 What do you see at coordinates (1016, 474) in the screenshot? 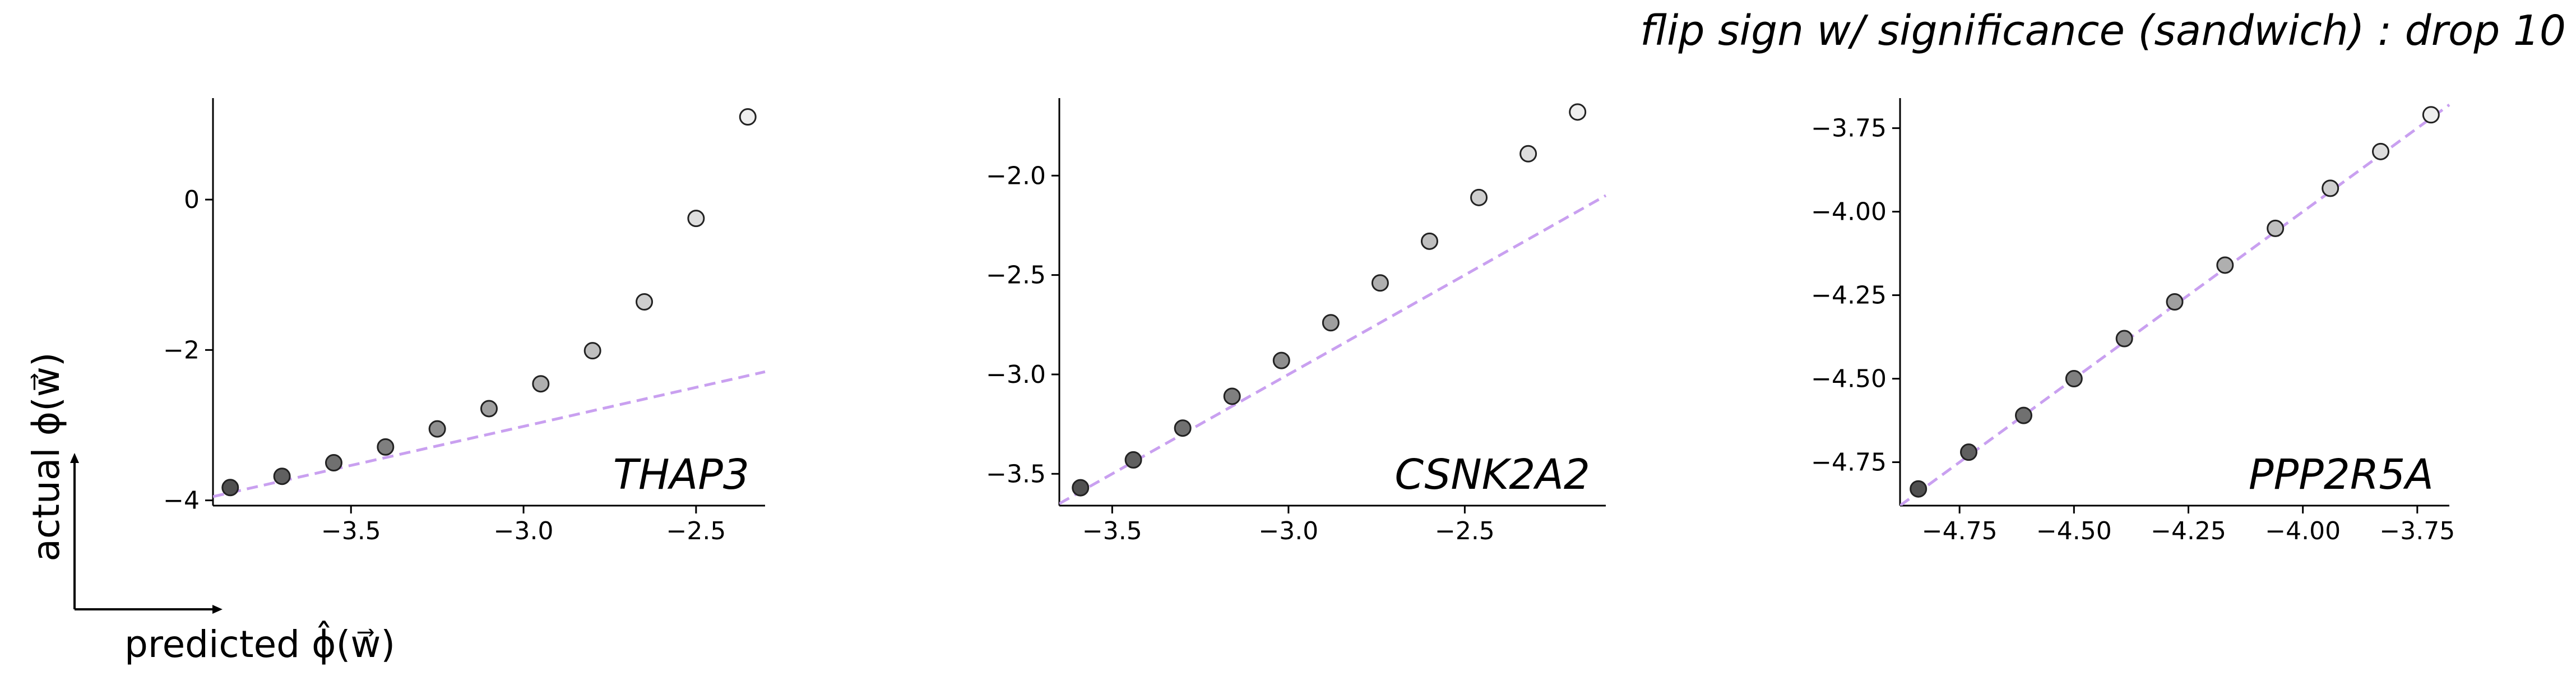
I see `y-tick-label: −3.5` at bounding box center [1016, 474].